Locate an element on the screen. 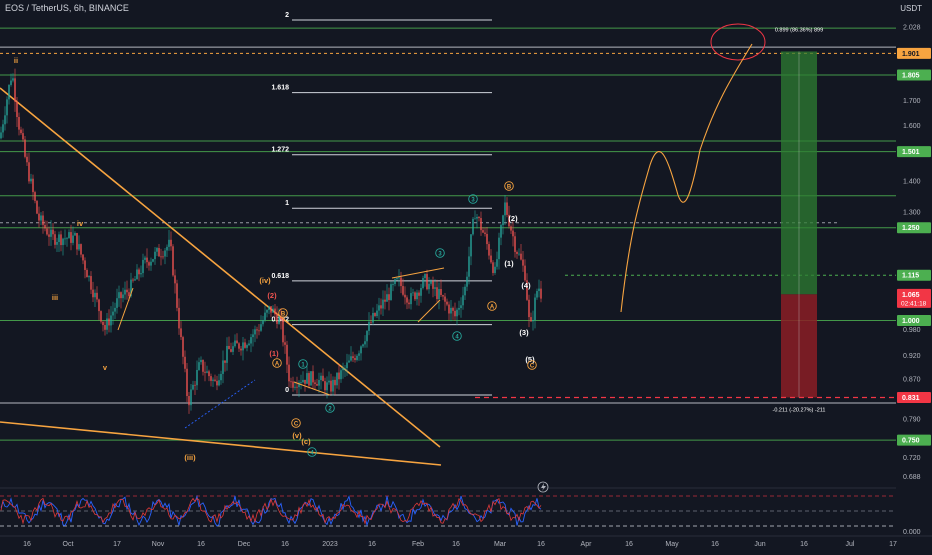 Image resolution: width=932 pixels, height=555 pixels. circled-label-10: 3 is located at coordinates (473, 199).